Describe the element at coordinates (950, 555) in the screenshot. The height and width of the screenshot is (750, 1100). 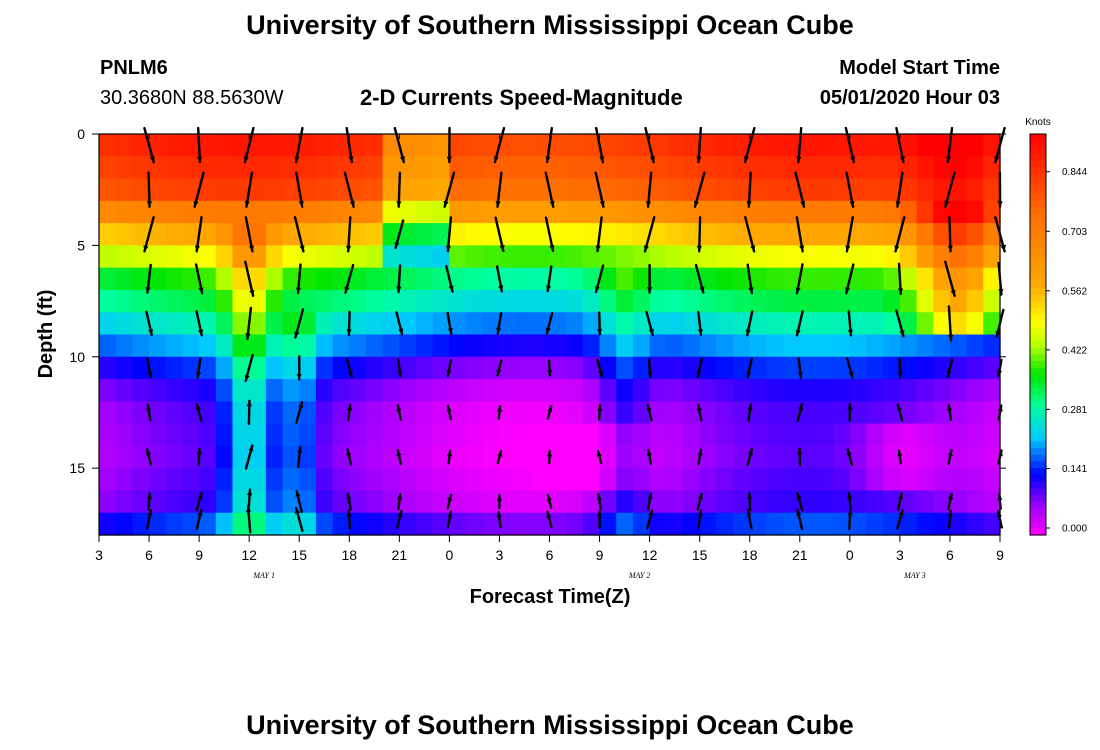
I see `x-tick-label: 6` at that location.